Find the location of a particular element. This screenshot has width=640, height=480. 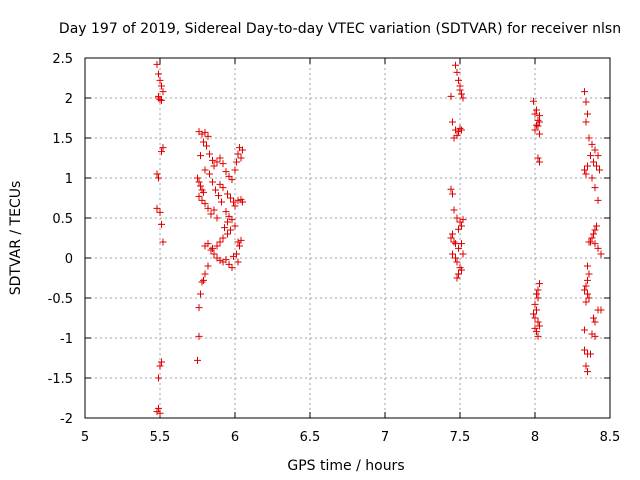

x-tick-label: 8 is located at coordinates (535, 437).